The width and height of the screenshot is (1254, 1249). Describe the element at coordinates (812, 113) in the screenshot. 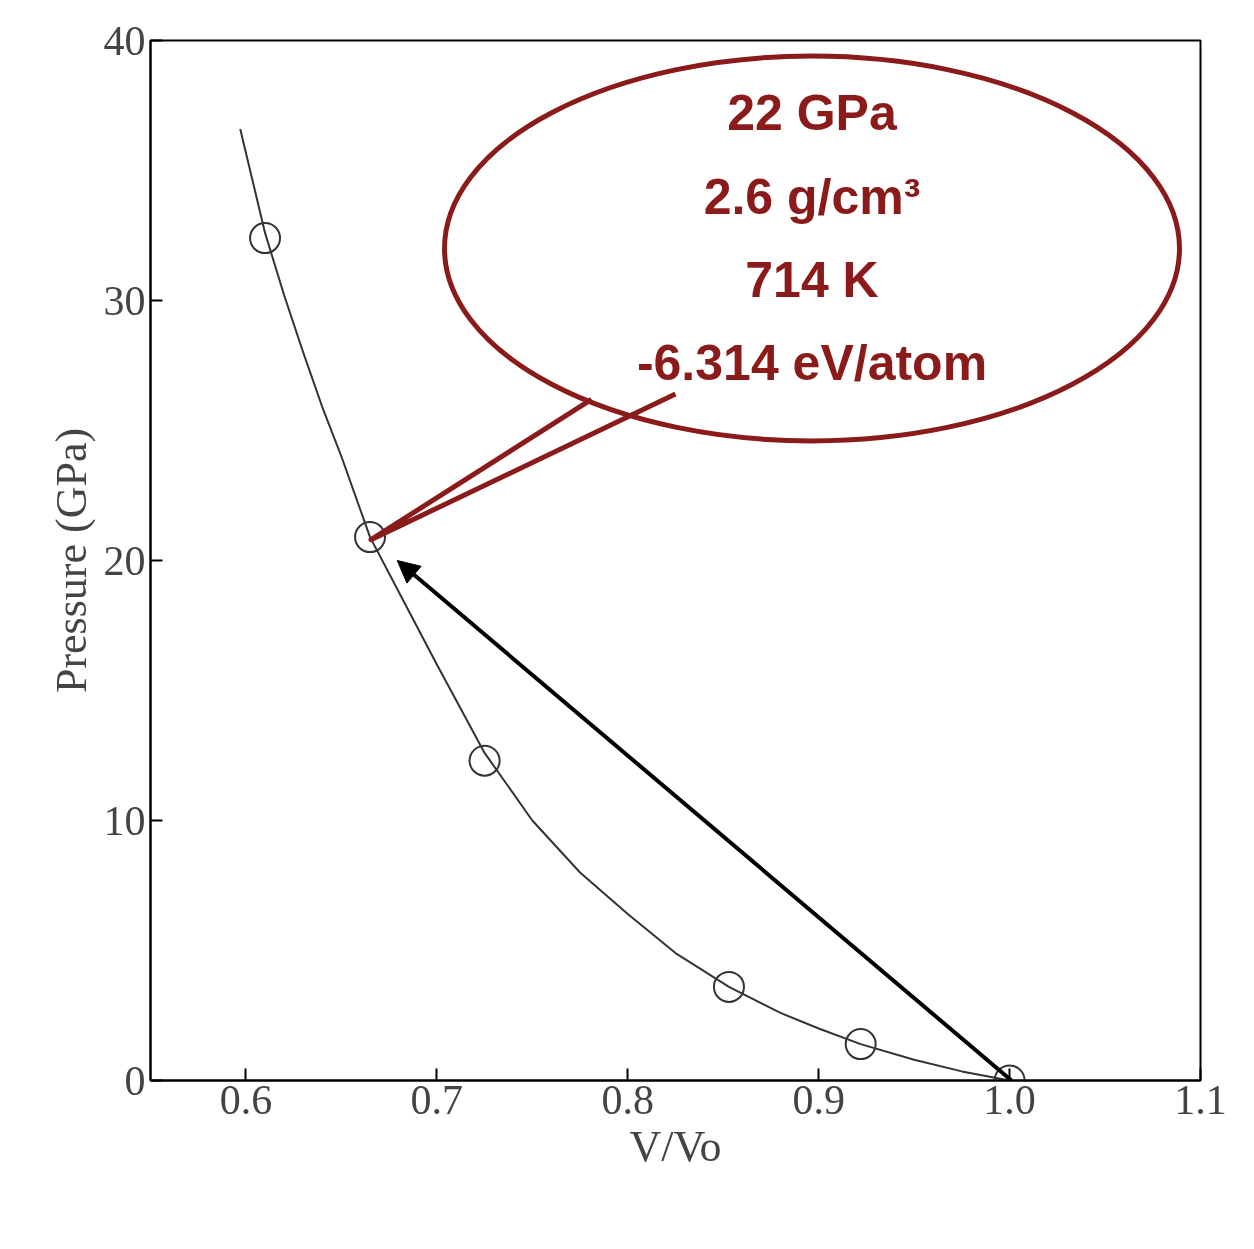

I see `annotation: 22 GPa` at that location.